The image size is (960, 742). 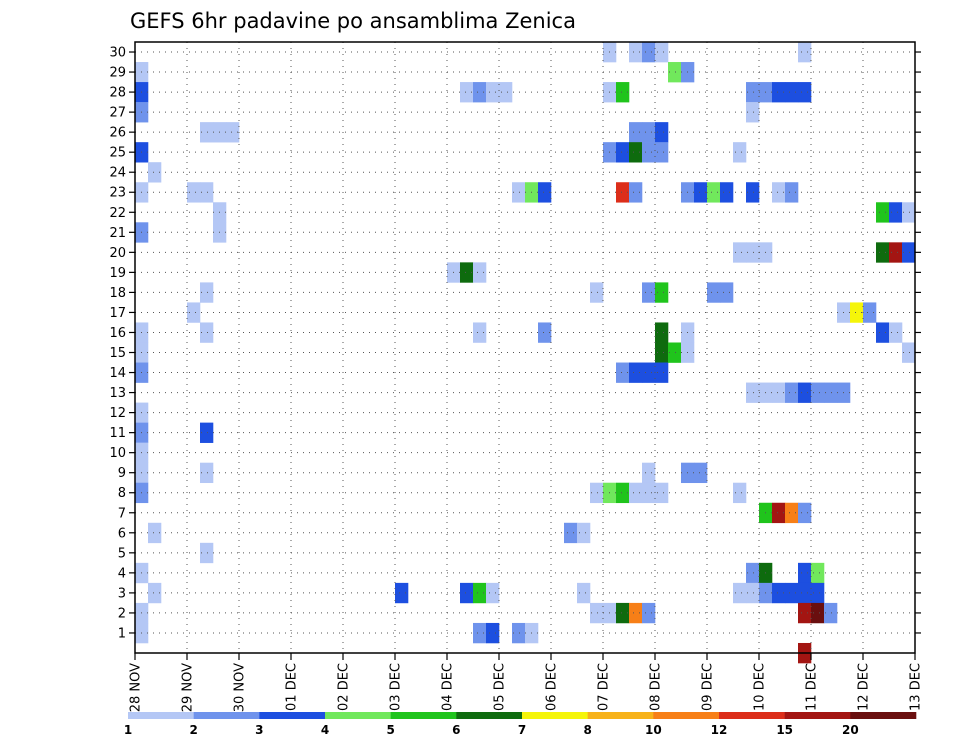 I want to click on y-tick-label: 22, so click(x=117, y=213).